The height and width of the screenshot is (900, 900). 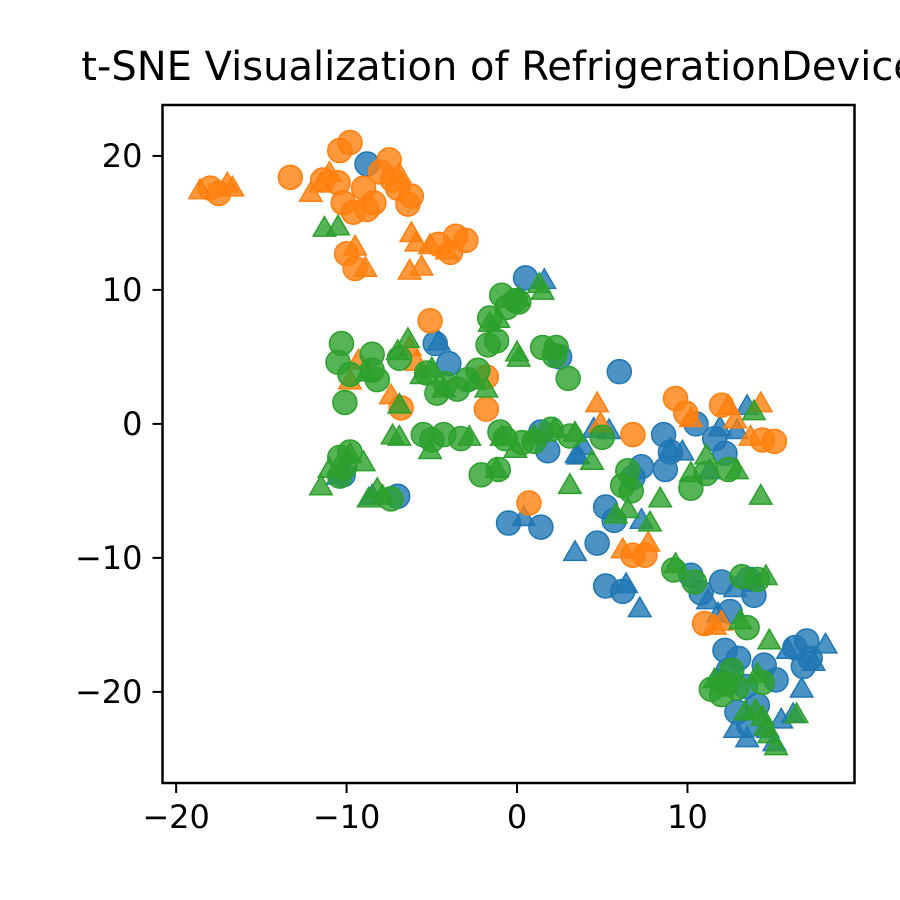 What do you see at coordinates (109, 692) in the screenshot?
I see `y-tick-label-4: −20` at bounding box center [109, 692].